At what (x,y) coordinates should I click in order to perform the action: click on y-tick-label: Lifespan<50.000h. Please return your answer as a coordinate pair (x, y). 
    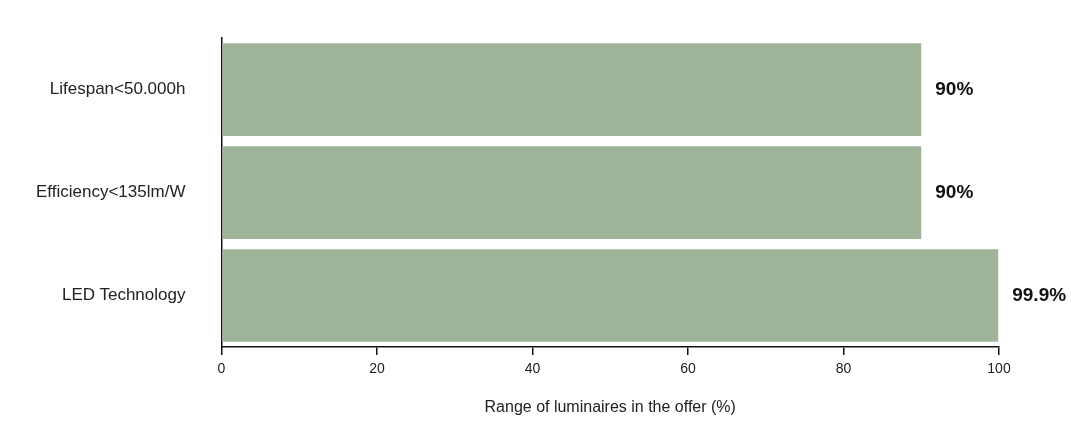
    Looking at the image, I should click on (117, 89).